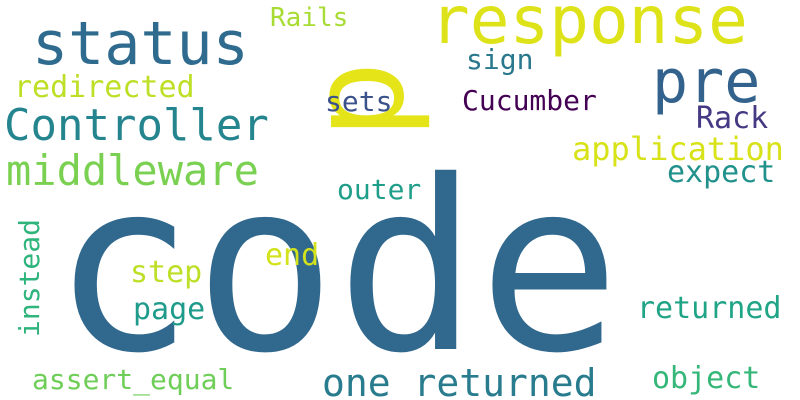 This screenshot has height=400, width=800. Describe the element at coordinates (140, 44) in the screenshot. I see `word-status: status` at that location.